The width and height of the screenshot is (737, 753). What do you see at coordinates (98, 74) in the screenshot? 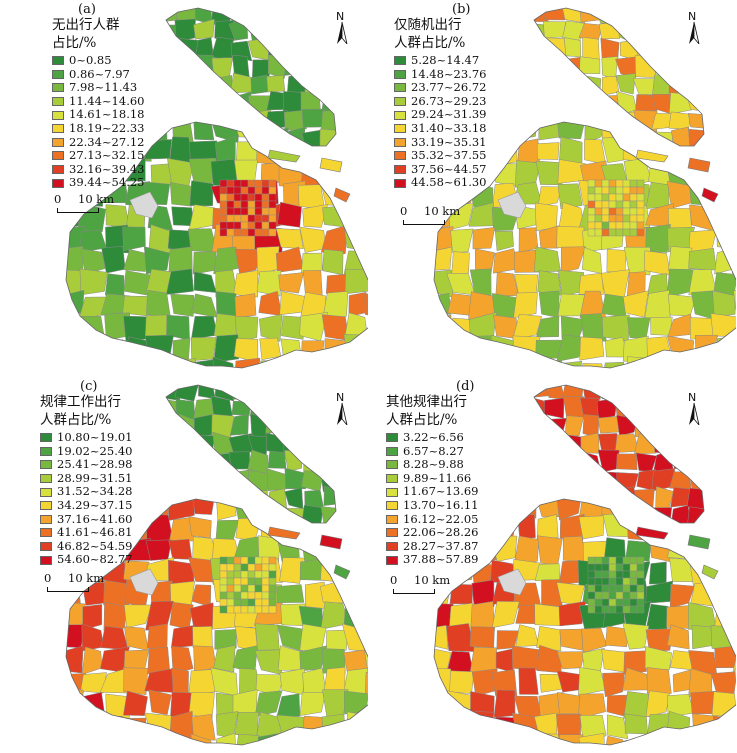
I see `legend-row: 0.86~7.97` at bounding box center [98, 74].